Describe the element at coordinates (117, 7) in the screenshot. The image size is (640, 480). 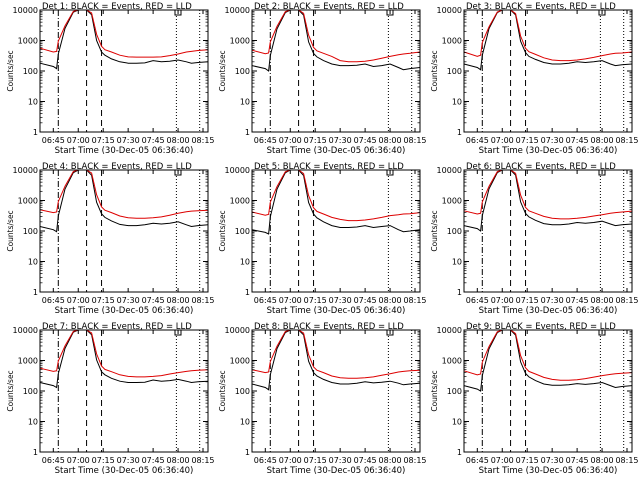
I see `panel-title: Det 1: BLACK = Events, RED = LLD` at that location.